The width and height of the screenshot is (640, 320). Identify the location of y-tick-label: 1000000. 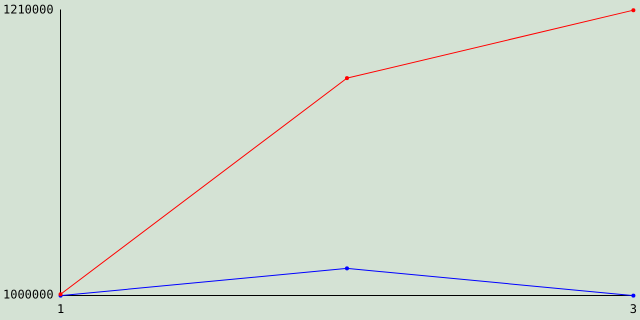
(28, 295).